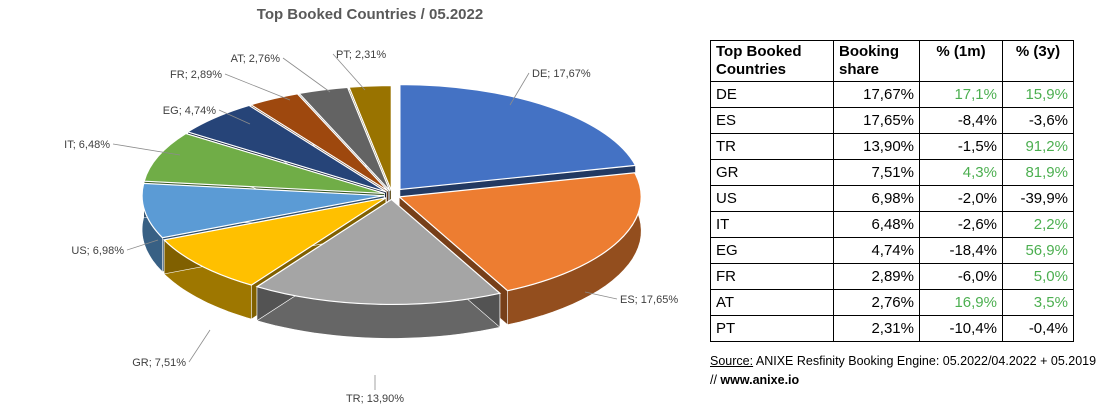 The width and height of the screenshot is (1100, 417). I want to click on leader-line-us, so click(142, 245).